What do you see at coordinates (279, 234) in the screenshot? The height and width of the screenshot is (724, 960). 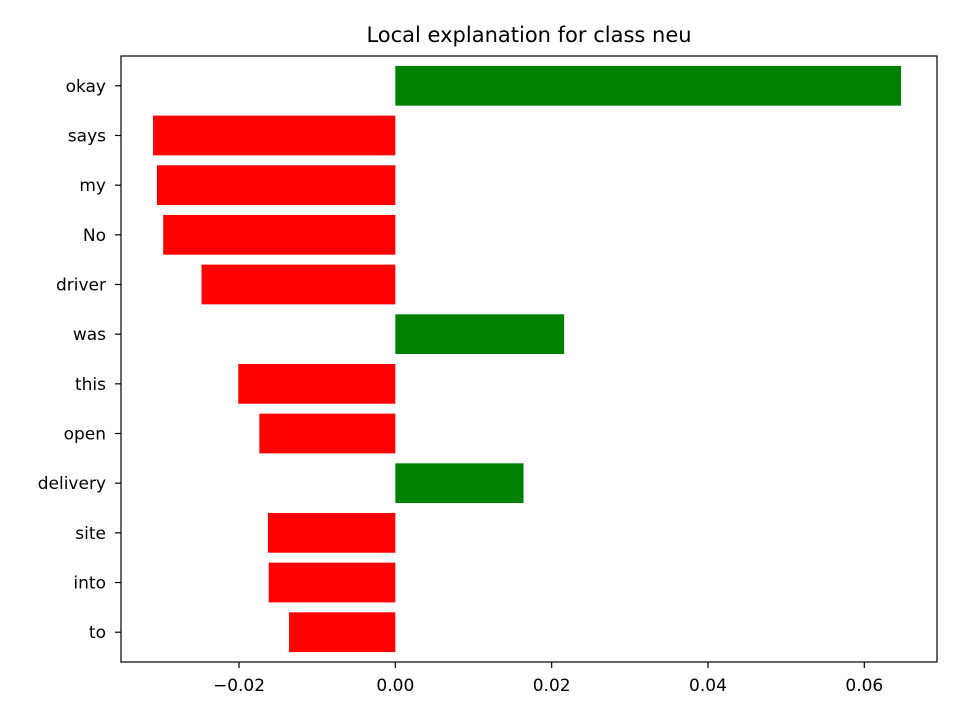 I see `bar-no` at bounding box center [279, 234].